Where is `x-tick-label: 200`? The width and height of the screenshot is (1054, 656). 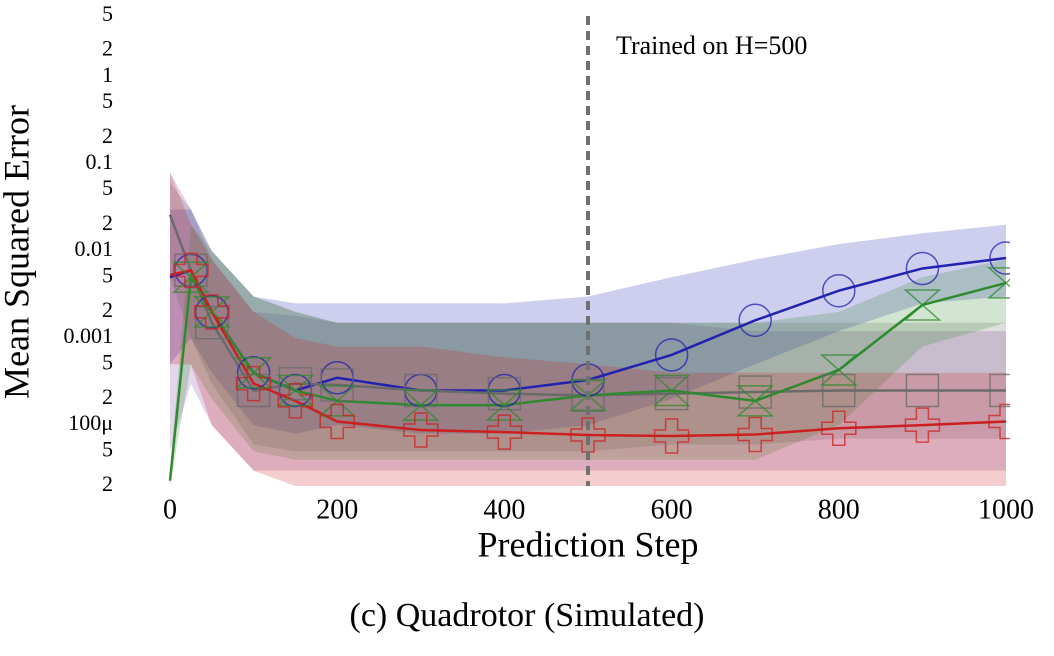 x-tick-label: 200 is located at coordinates (337, 509).